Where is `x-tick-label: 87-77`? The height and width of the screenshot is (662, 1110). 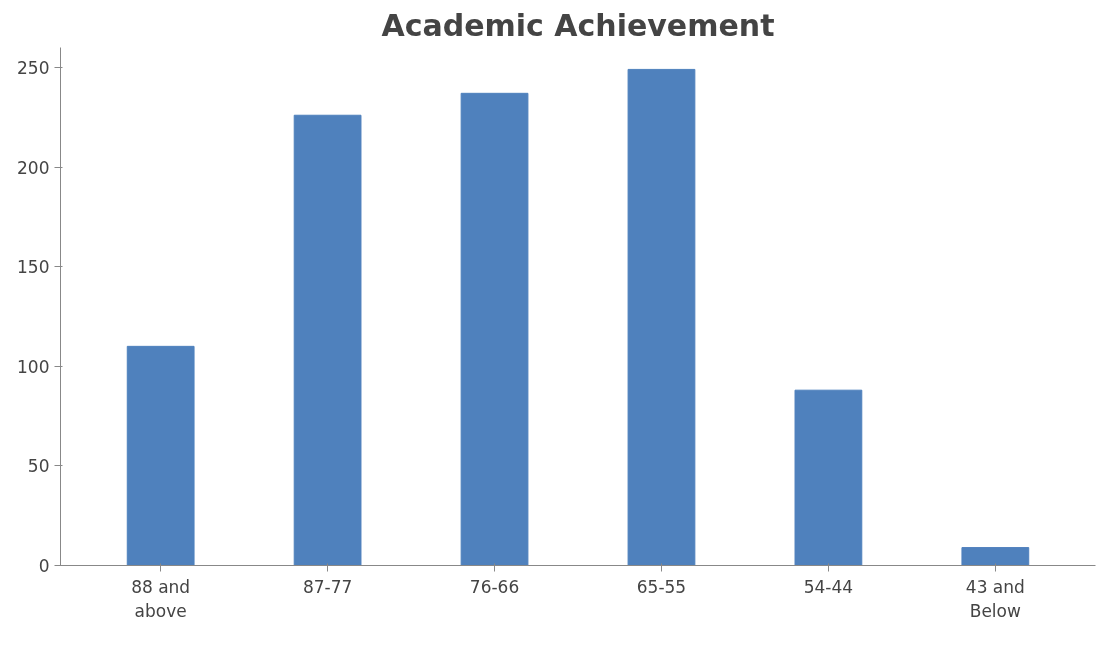
x-tick-label: 87-77 is located at coordinates (327, 586).